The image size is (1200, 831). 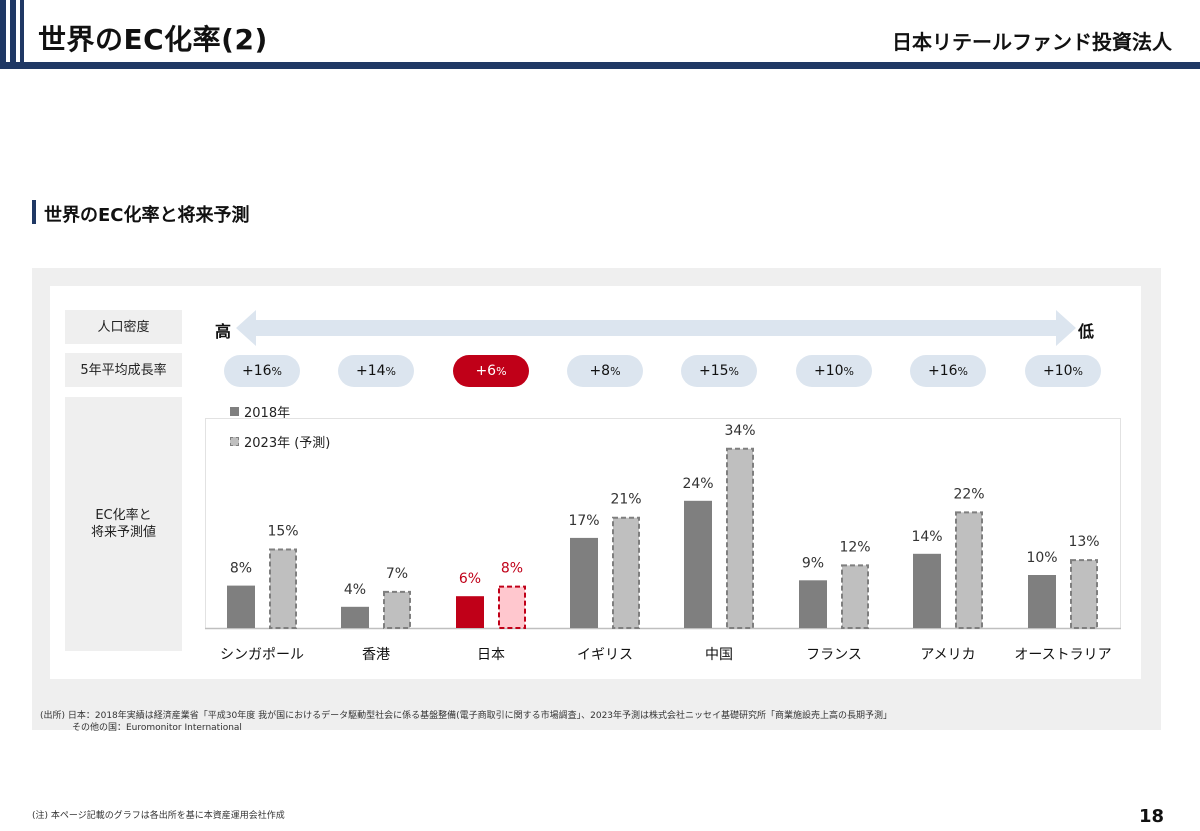 I want to click on row-label-density: 人口密度, so click(x=123, y=327).